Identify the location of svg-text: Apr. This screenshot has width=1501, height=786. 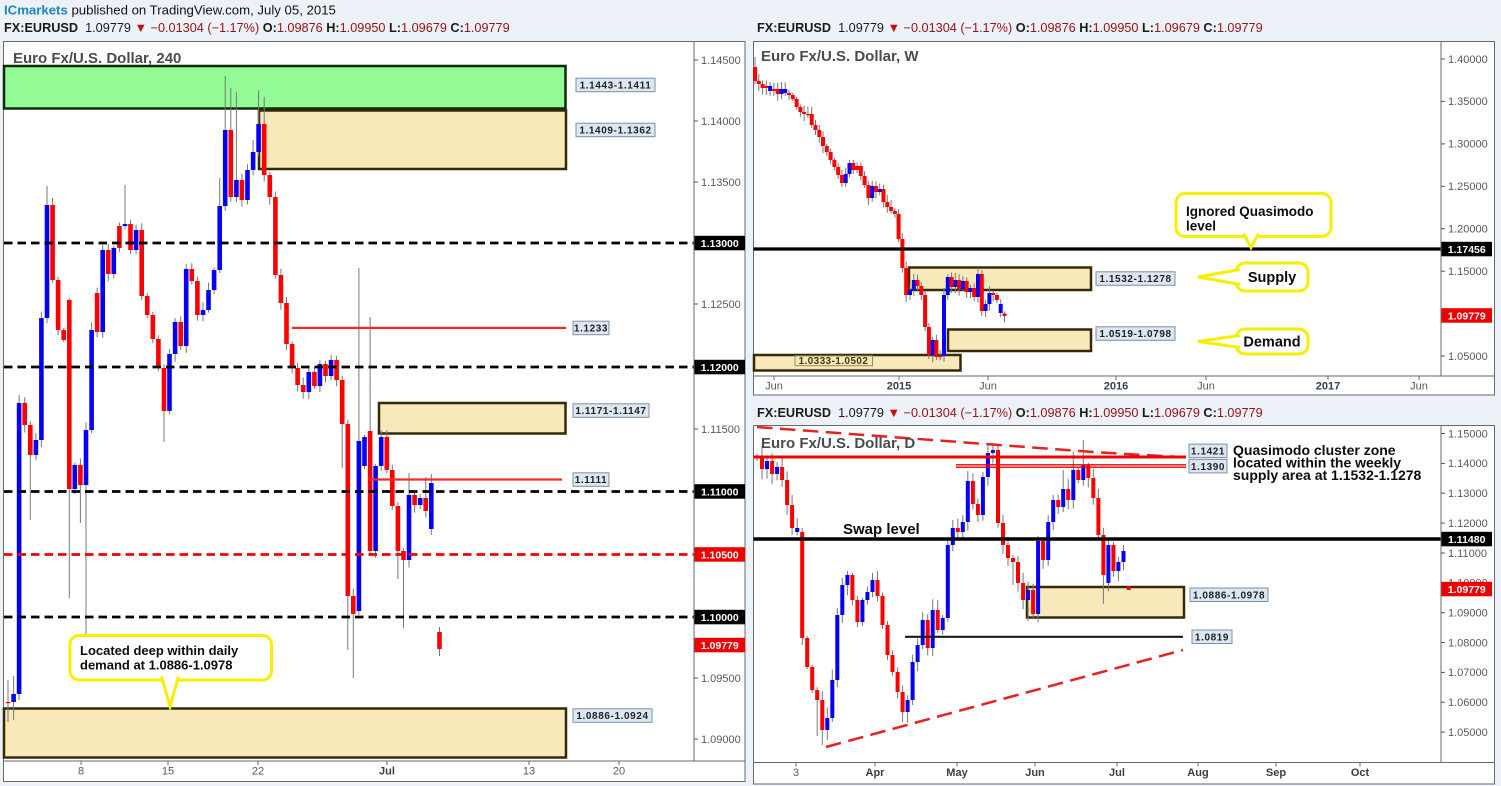
(876, 773).